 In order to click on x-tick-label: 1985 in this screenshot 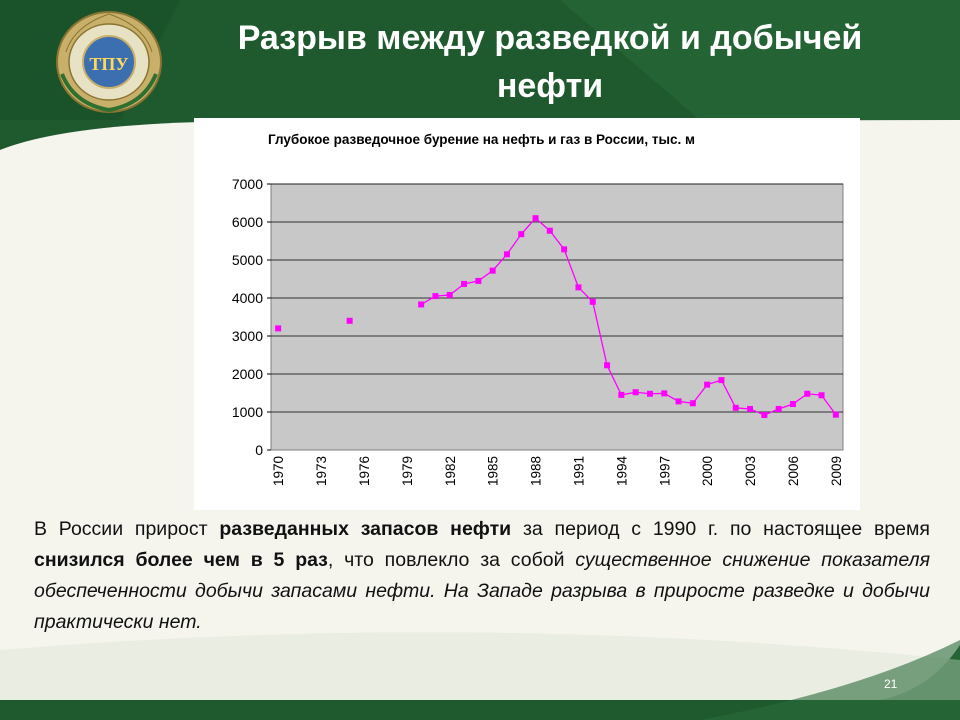, I will do `click(493, 471)`.